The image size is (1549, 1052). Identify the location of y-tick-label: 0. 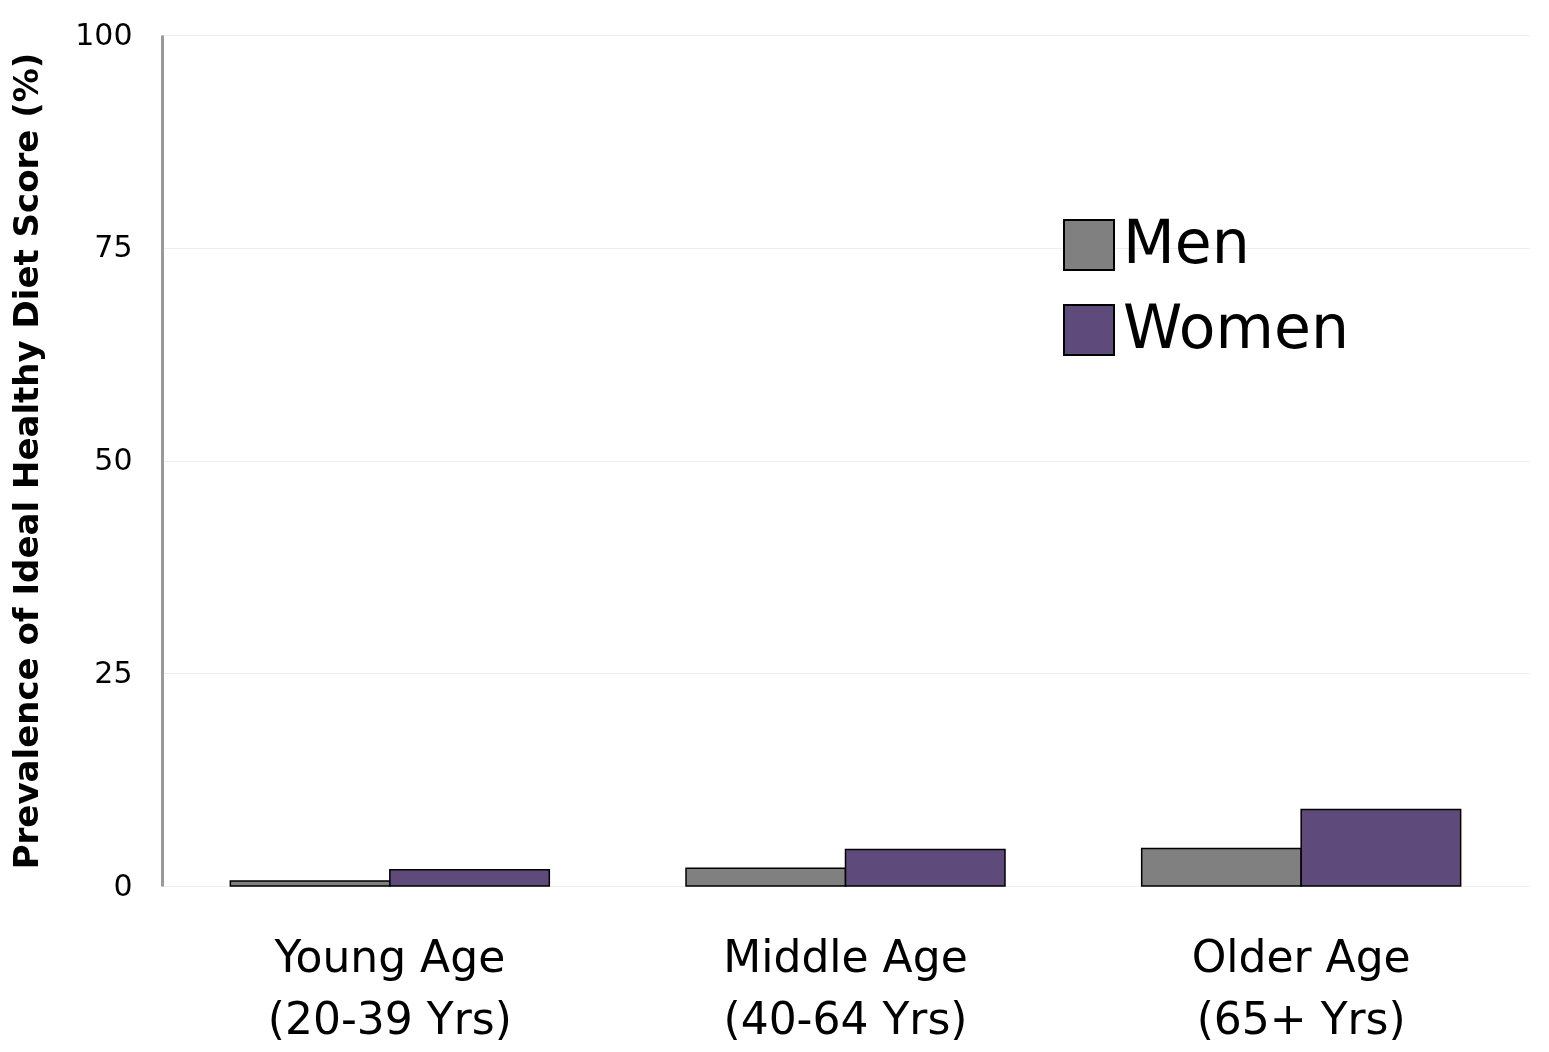
(123, 885).